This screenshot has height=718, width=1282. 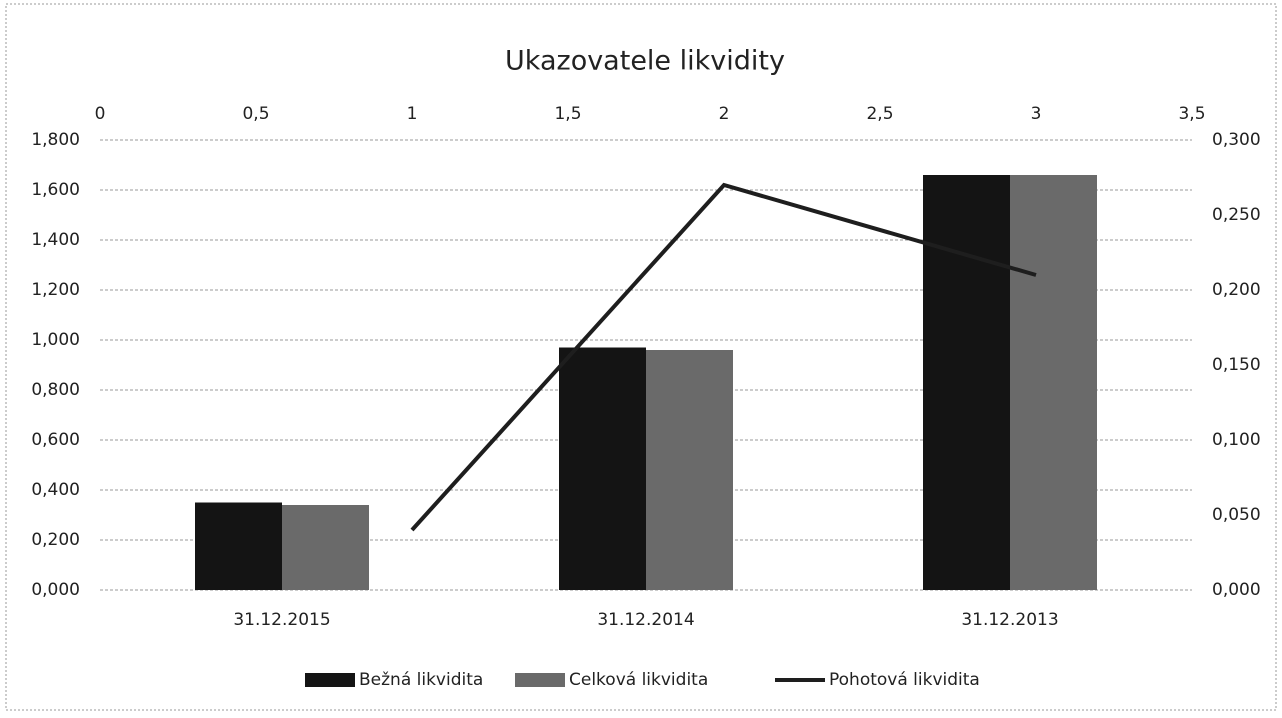 What do you see at coordinates (638, 680) in the screenshot?
I see `legend-label: Celková likvidita` at bounding box center [638, 680].